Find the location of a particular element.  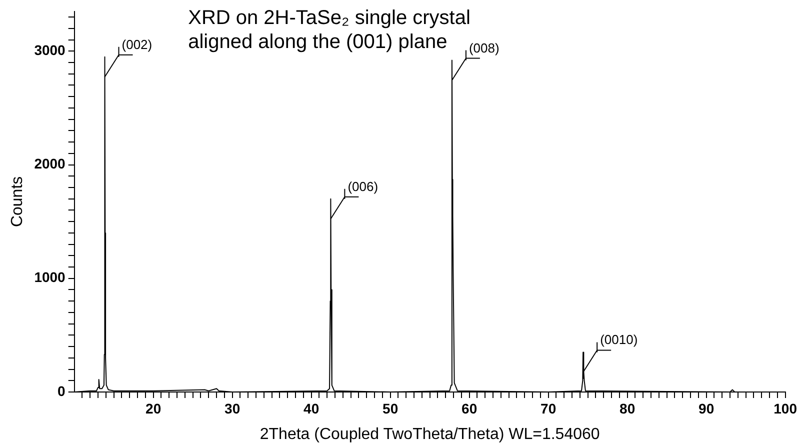

x-tick-label: 20 is located at coordinates (154, 408).